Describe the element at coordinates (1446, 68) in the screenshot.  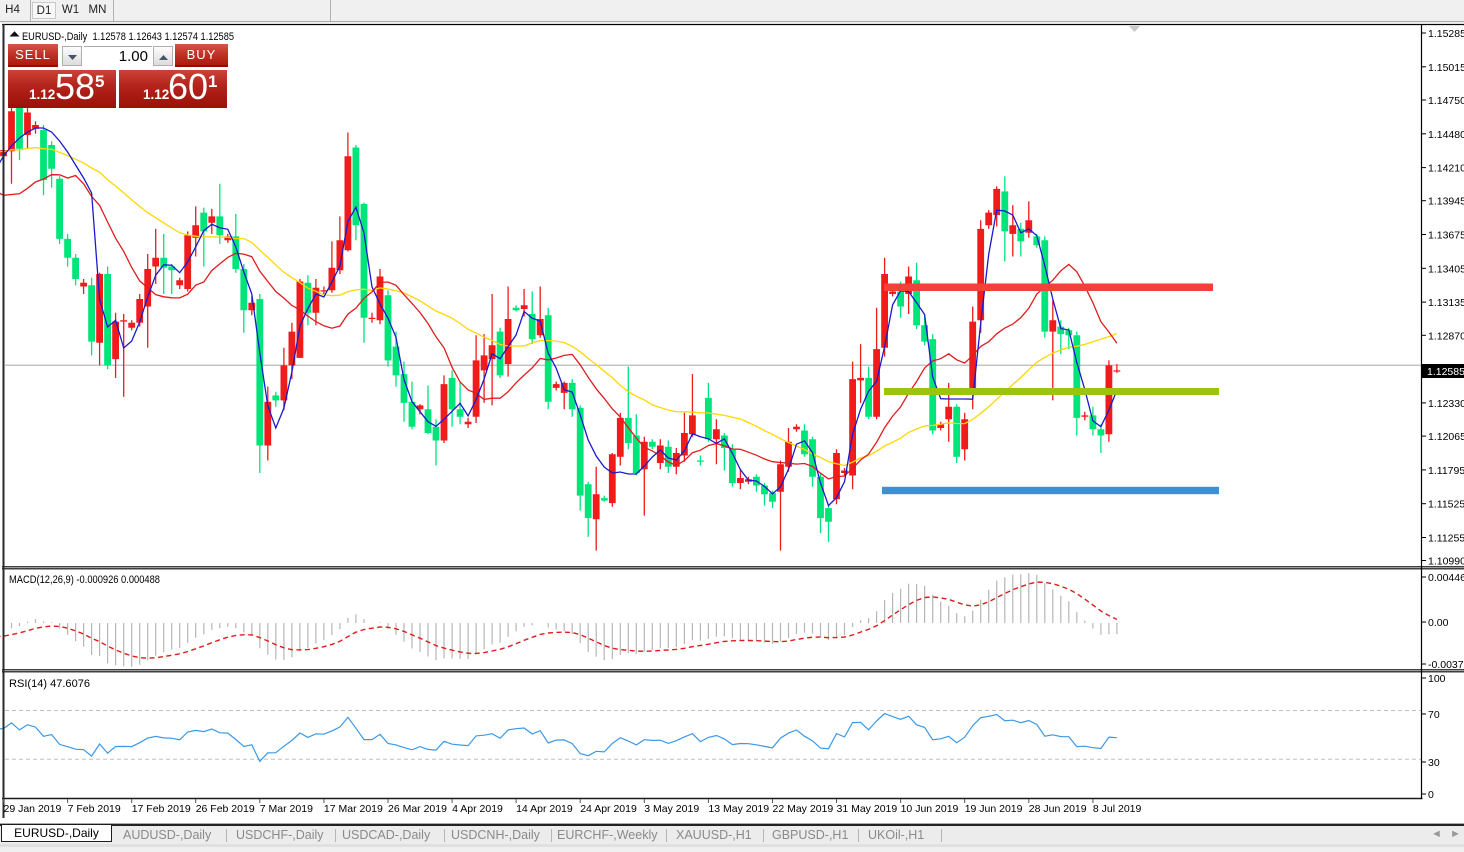
I see `svg-text: 1.15015` at that location.